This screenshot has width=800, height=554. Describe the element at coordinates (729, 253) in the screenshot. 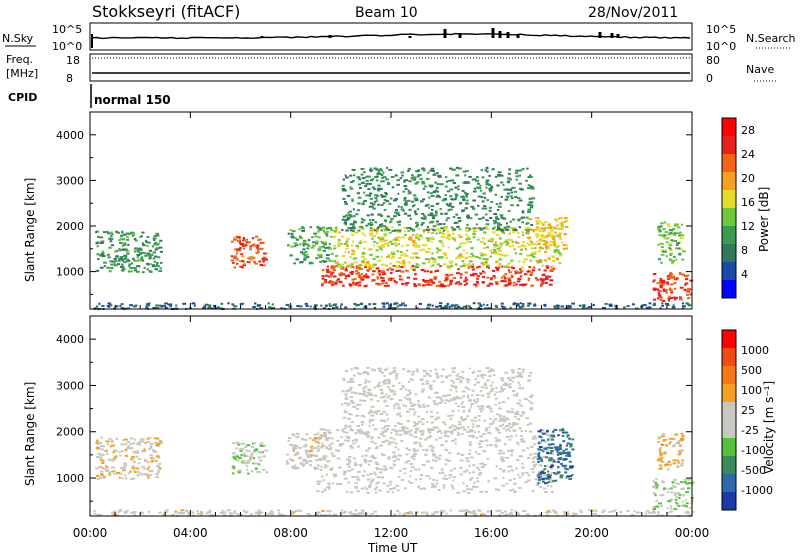

I see `colorbar-segment` at that location.